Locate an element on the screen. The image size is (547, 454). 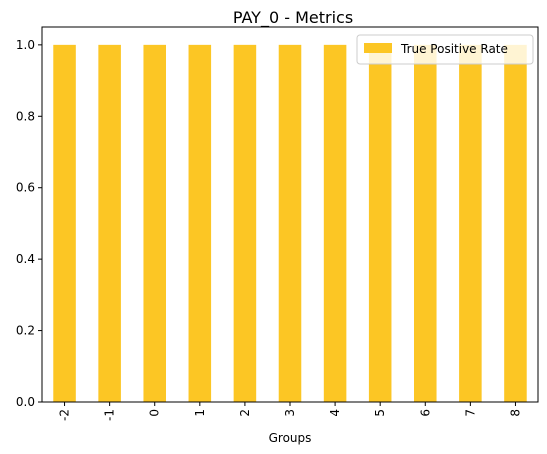
legend-label: True Positive Rate is located at coordinates (454, 49).